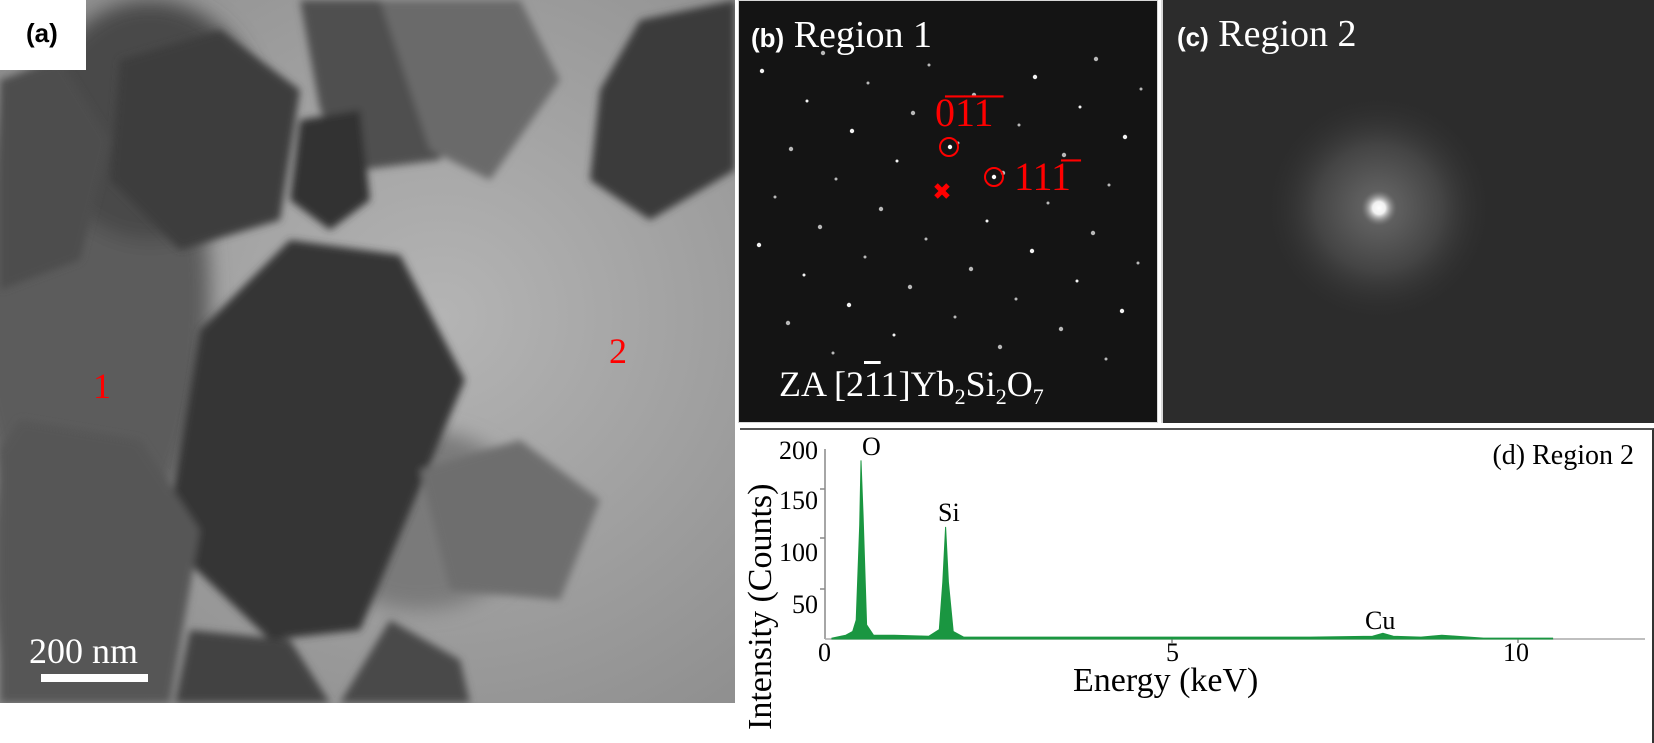 Image resolution: width=1654 pixels, height=743 pixels. What do you see at coordinates (798, 552) in the screenshot?
I see `y-tick-100: 100` at bounding box center [798, 552].